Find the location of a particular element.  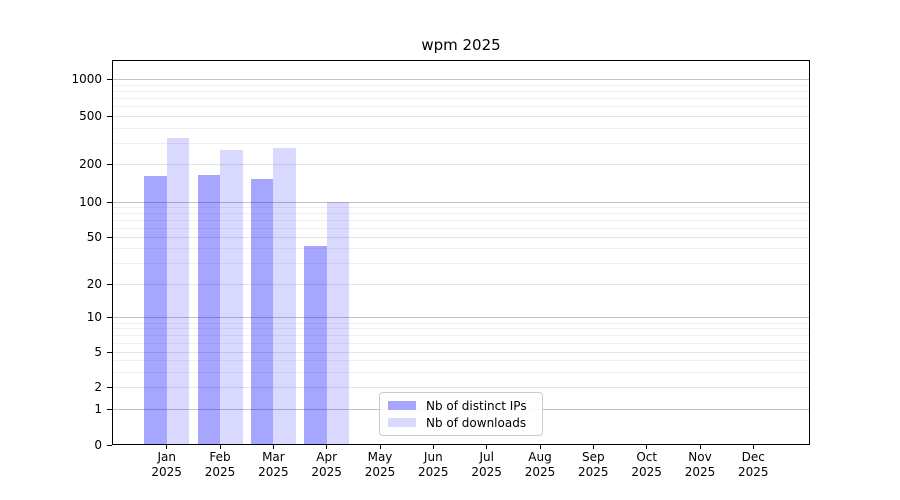

legend: Nb of distinct IPs Nb of downloads is located at coordinates (461, 414).